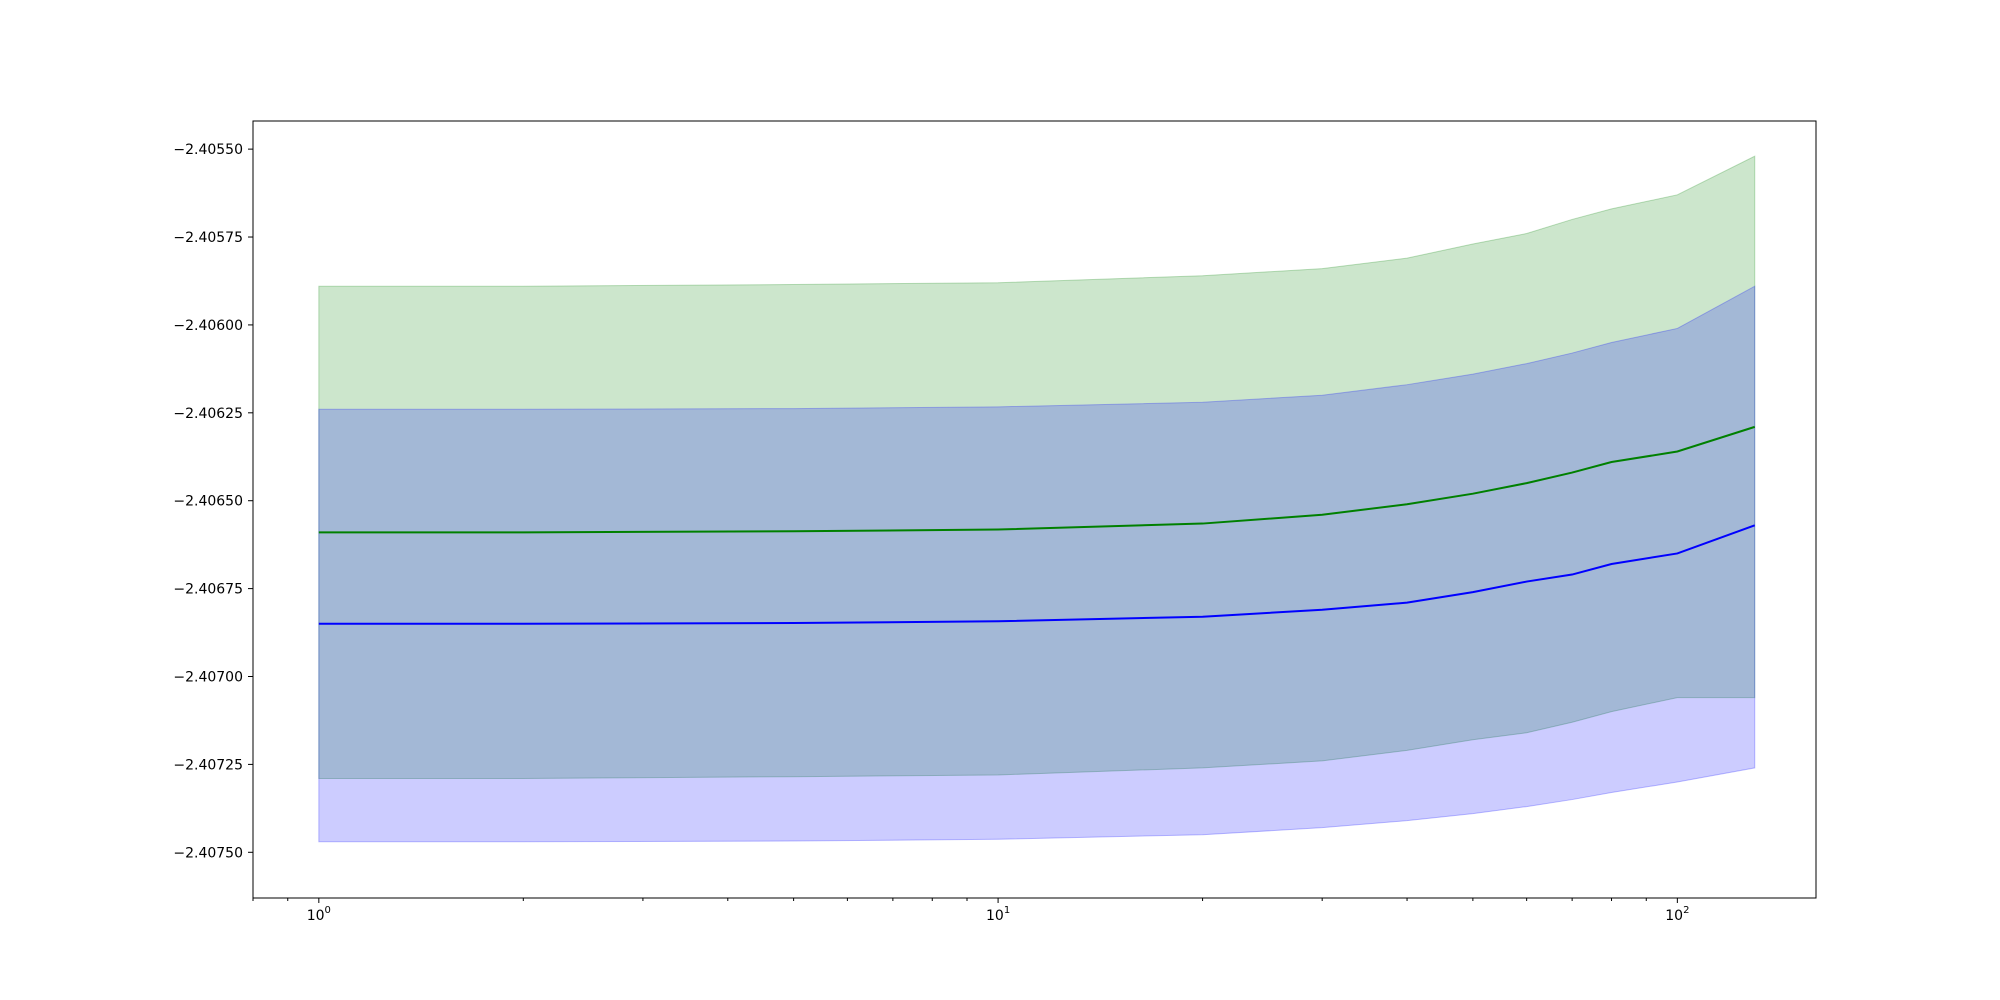 The height and width of the screenshot is (1000, 2000). I want to click on y-tick-label: −2.40575, so click(208, 238).